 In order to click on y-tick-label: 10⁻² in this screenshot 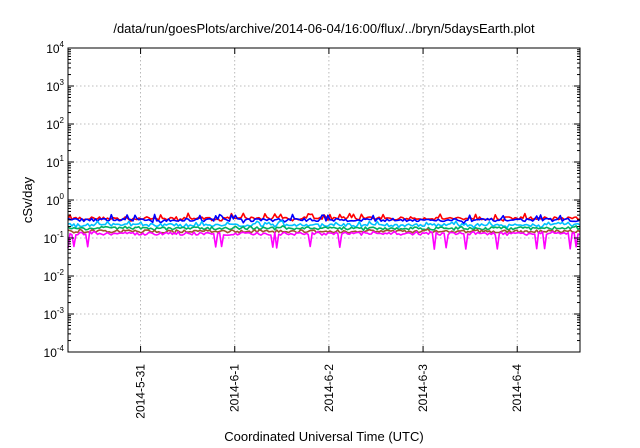, I will do `click(54, 276)`.